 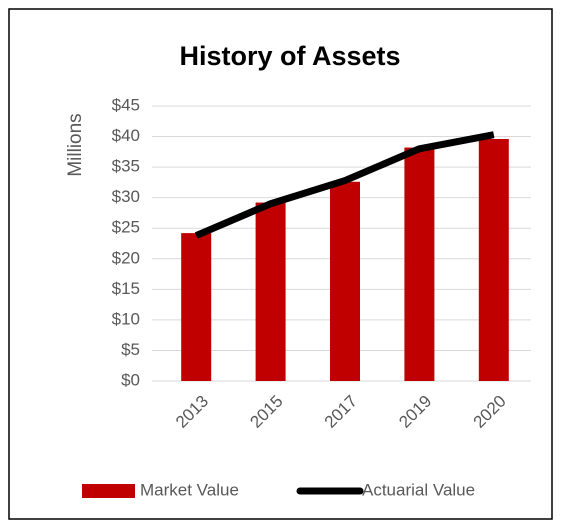 What do you see at coordinates (75, 144) in the screenshot?
I see `y-axis-title: Millions` at bounding box center [75, 144].